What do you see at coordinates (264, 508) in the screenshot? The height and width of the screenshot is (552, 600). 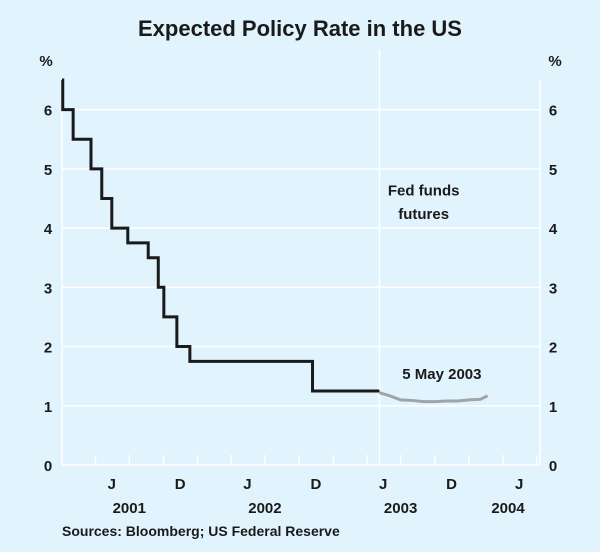 I see `x-year-label: 2002` at bounding box center [264, 508].